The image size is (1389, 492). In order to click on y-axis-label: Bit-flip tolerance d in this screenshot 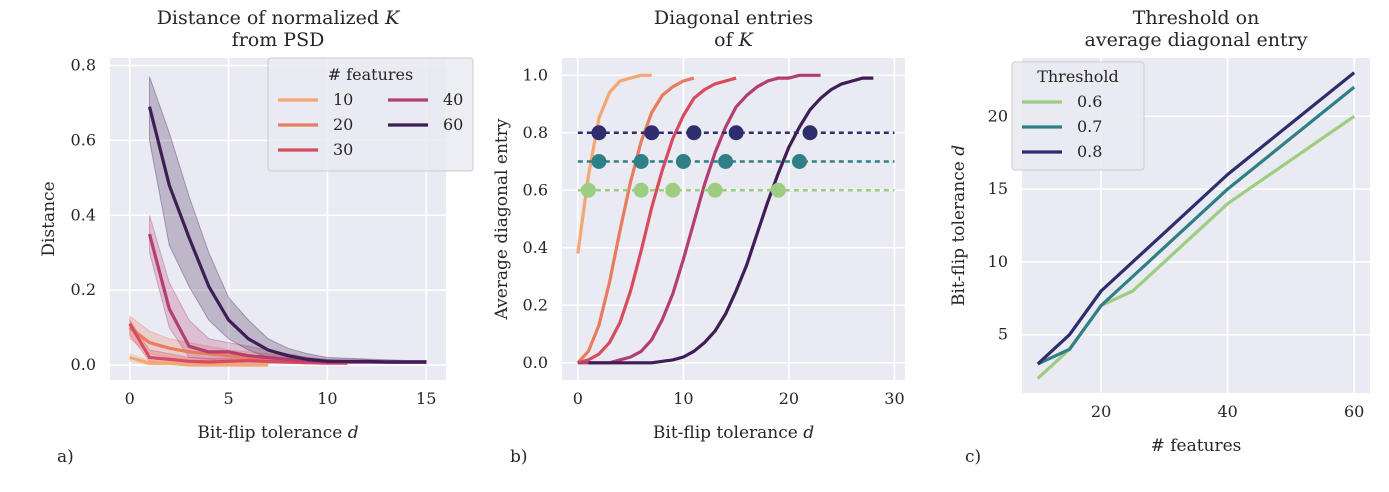, I will do `click(959, 225)`.